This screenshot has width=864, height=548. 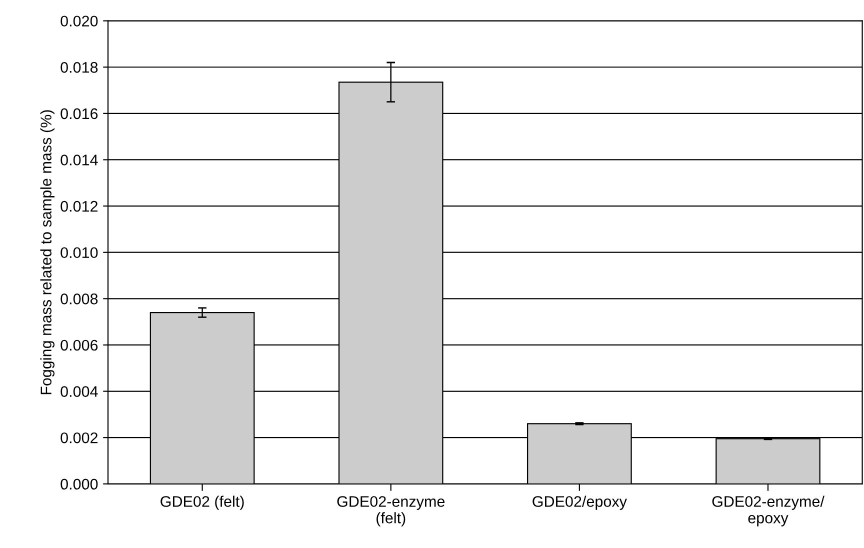 I want to click on y-tick-label: 0.010, so click(x=79, y=252).